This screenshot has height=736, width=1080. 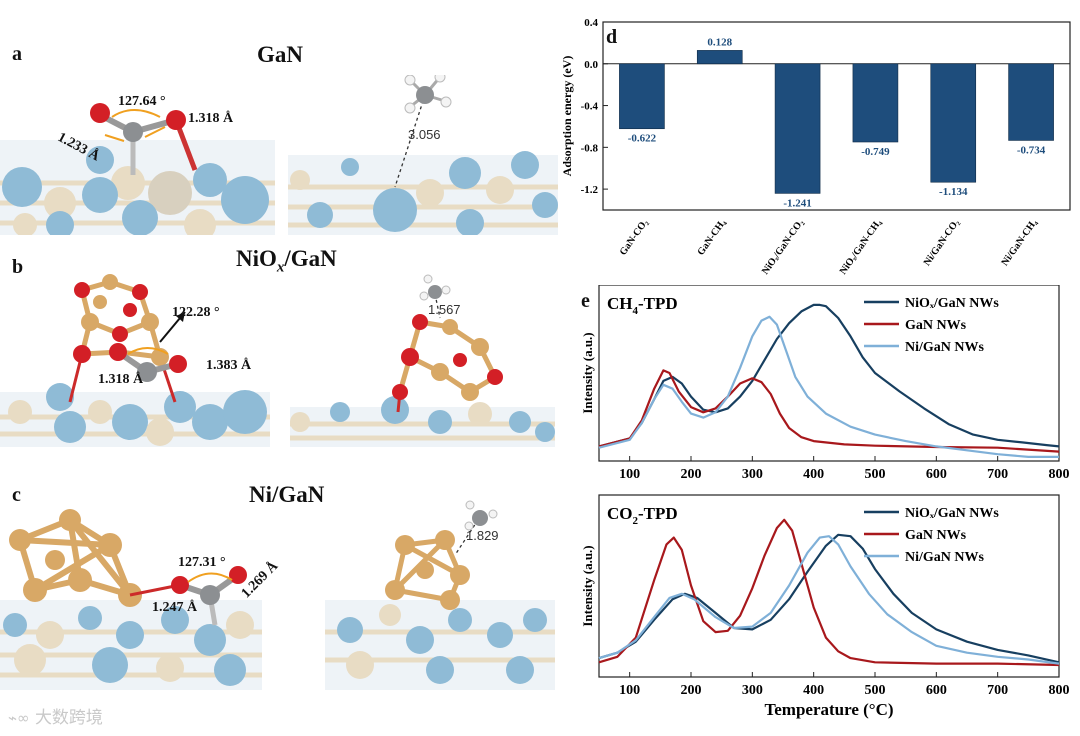 I want to click on panel-b-label: b, so click(x=18, y=267).